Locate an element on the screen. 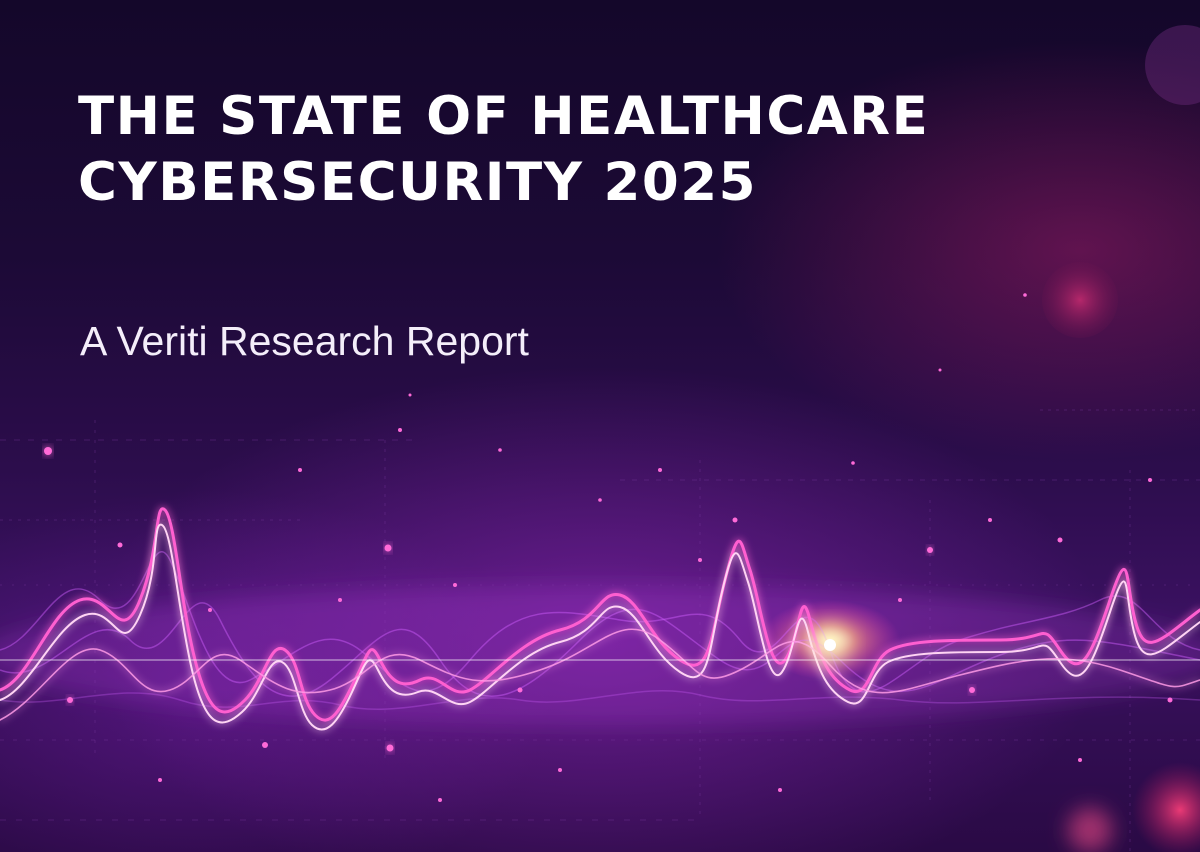 This screenshot has height=852, width=1200. report-title-line-1: THE STATE OF HEALTHCARE is located at coordinates (504, 116).